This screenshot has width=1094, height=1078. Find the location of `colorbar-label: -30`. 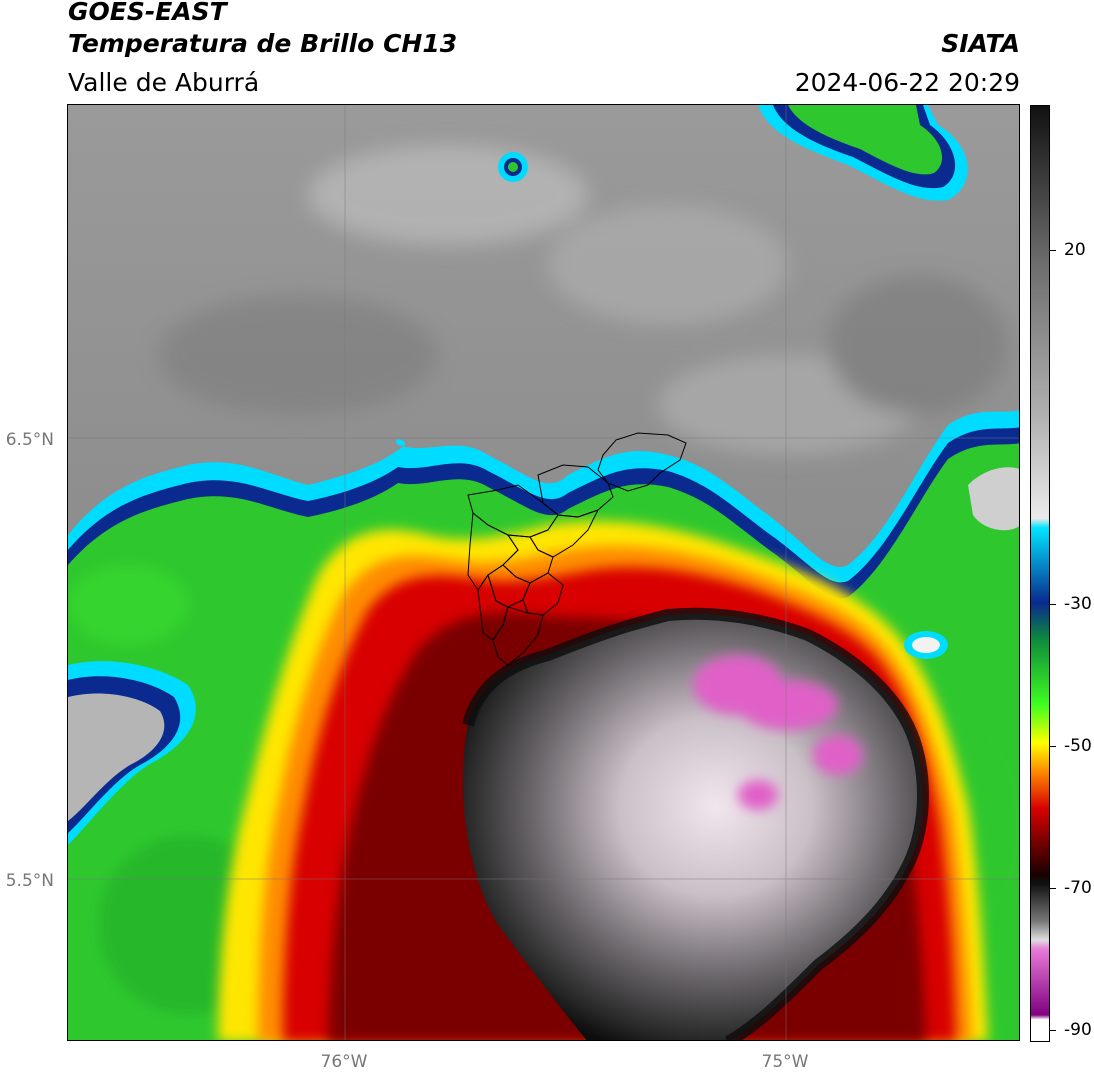

colorbar-label: -30 is located at coordinates (1078, 604).